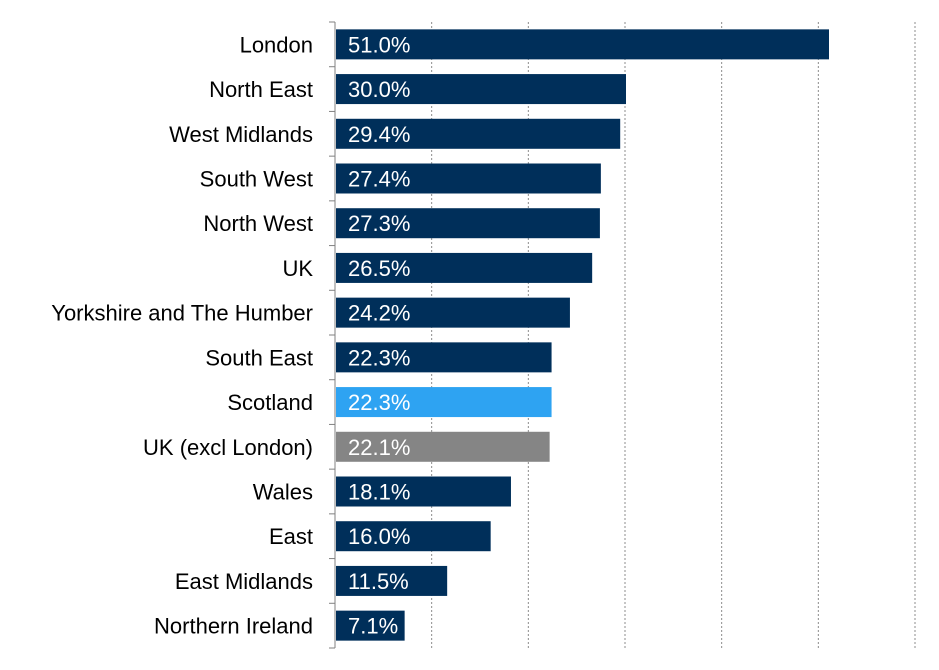 The height and width of the screenshot is (670, 939). Describe the element at coordinates (276, 44) in the screenshot. I see `category-label: London` at that location.